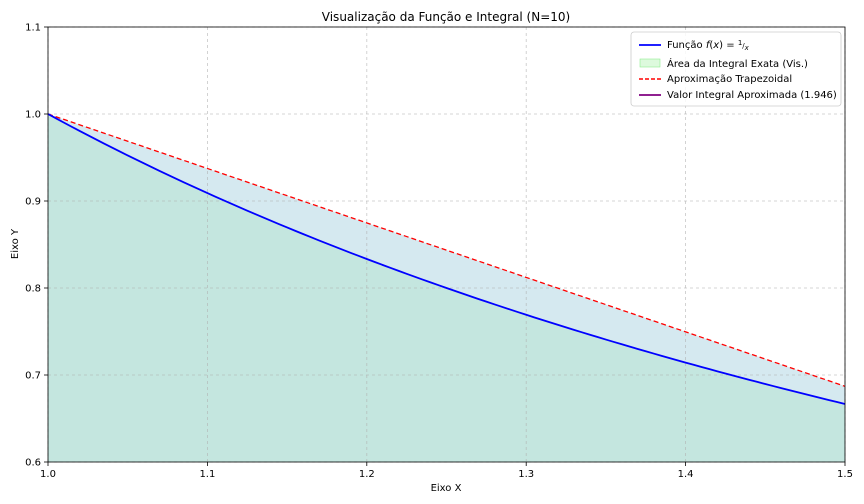  I want to click on y-tick-label: 0.9, so click(33, 202).